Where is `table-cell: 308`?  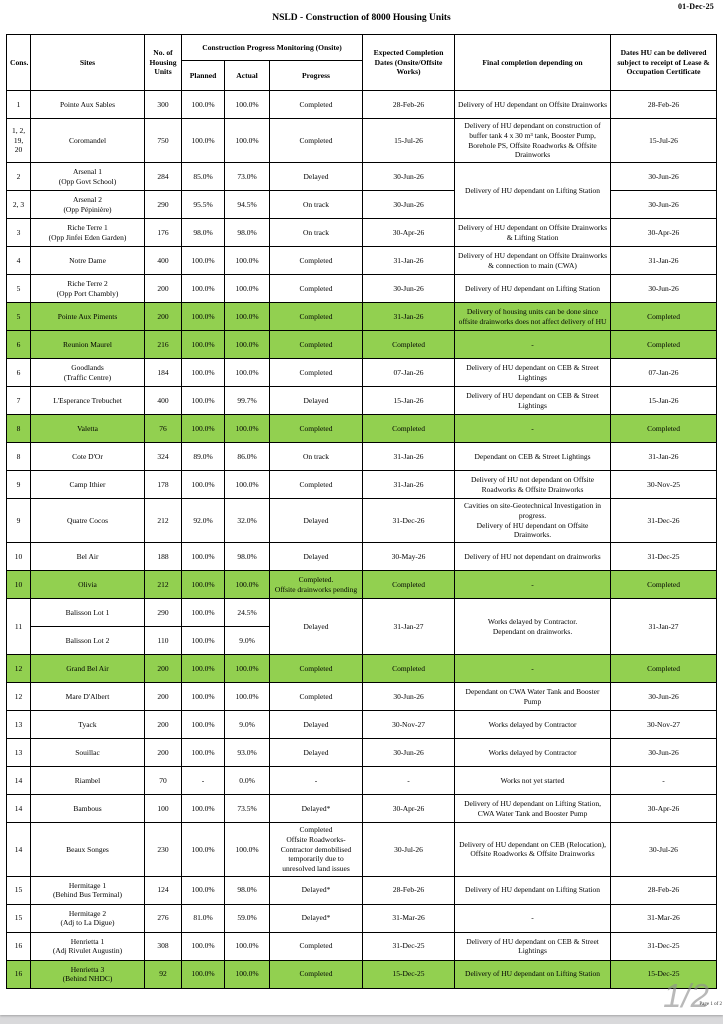 table-cell: 308 is located at coordinates (163, 946).